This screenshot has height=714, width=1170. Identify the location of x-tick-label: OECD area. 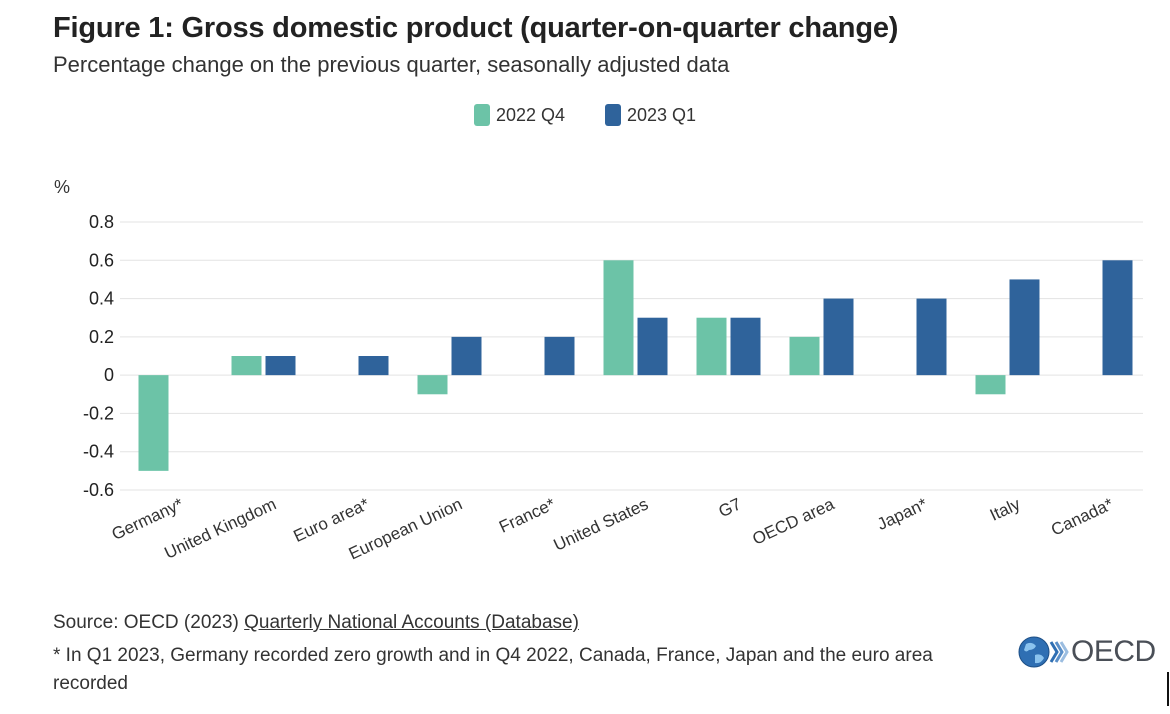
(794, 521).